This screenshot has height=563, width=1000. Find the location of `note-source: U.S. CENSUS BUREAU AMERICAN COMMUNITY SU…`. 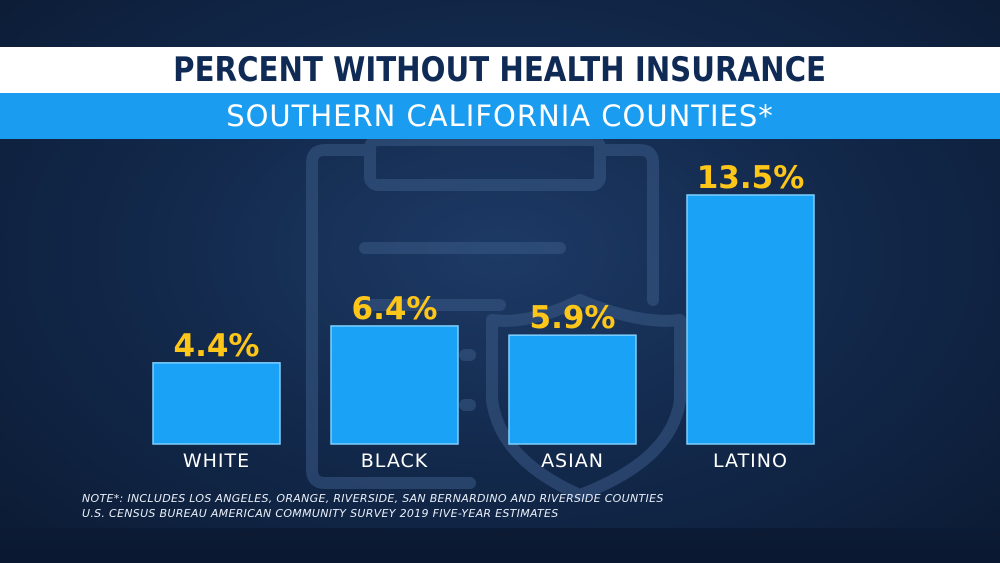

note-source: U.S. CENSUS BUREAU AMERICAN COMMUNITY SU… is located at coordinates (320, 513).